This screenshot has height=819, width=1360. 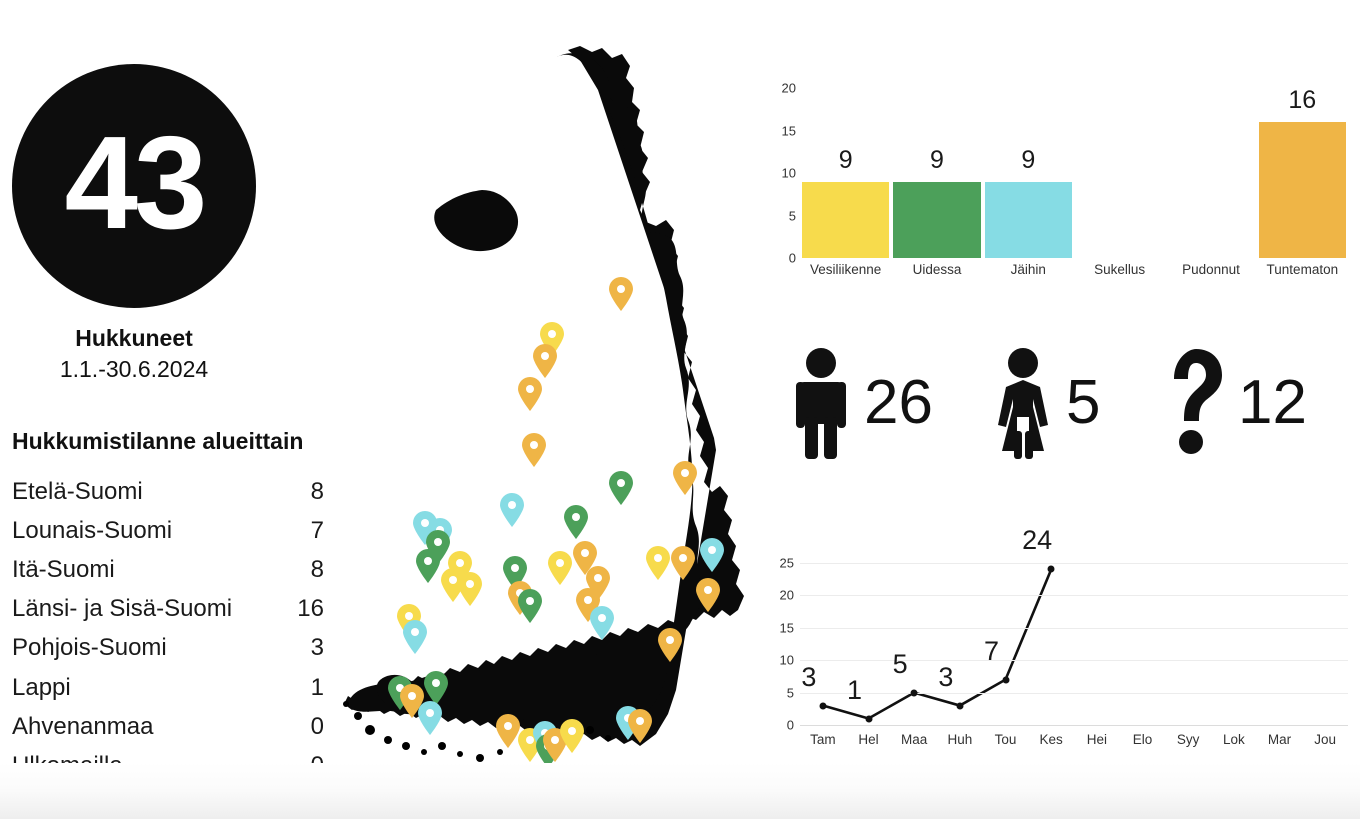 What do you see at coordinates (680, 791) in the screenshot?
I see `bottom-gradient` at bounding box center [680, 791].